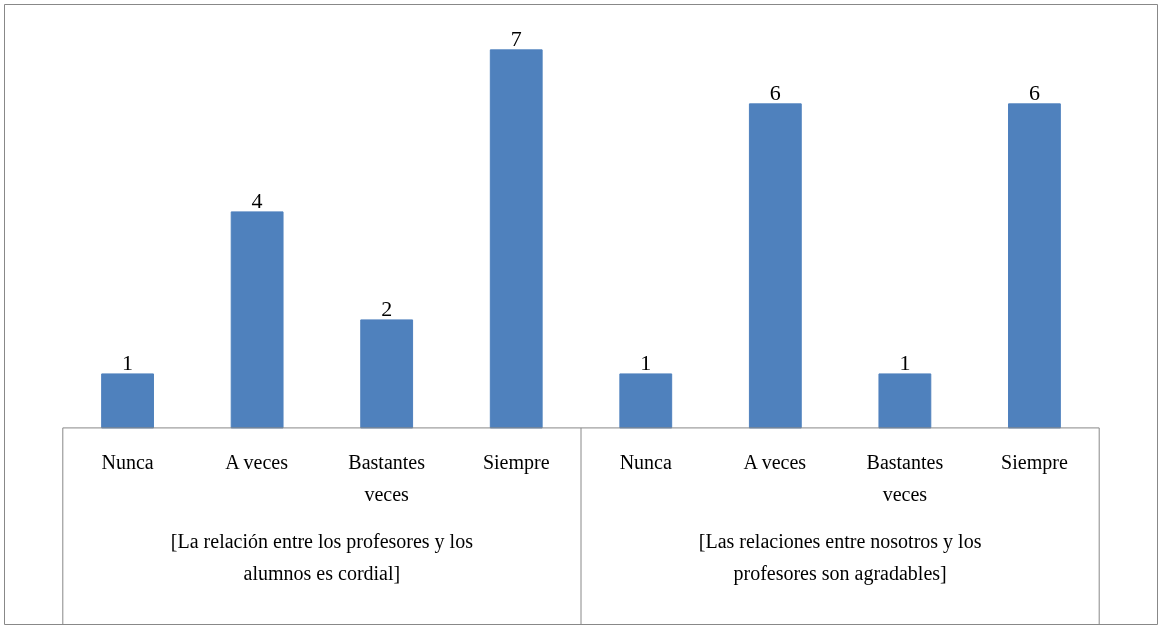 The image size is (1161, 628). I want to click on data-label: 4, so click(257, 200).